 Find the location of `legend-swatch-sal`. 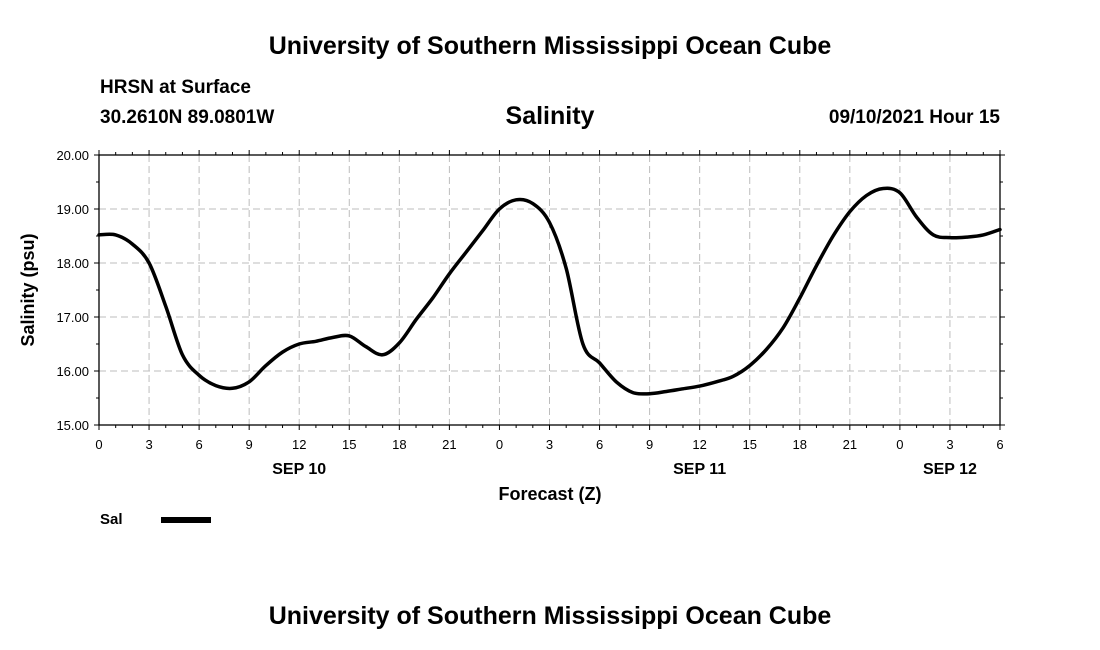

legend-swatch-sal is located at coordinates (186, 520).